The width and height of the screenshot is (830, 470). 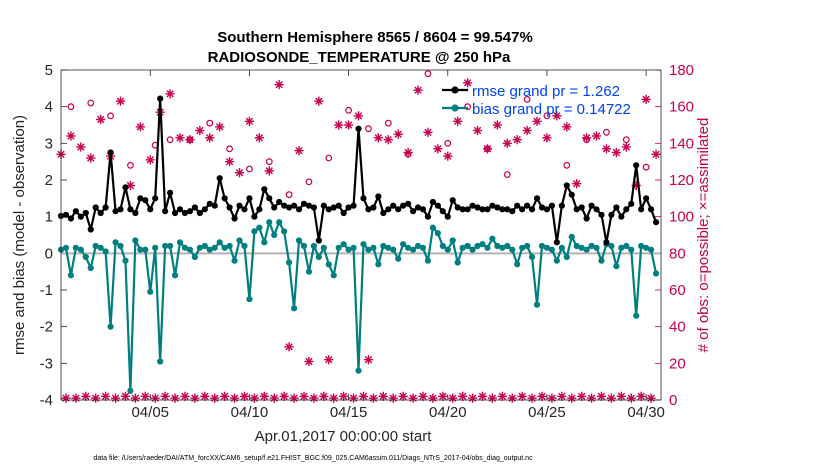 I want to click on y-right-tick-label: 20, so click(x=677, y=363).